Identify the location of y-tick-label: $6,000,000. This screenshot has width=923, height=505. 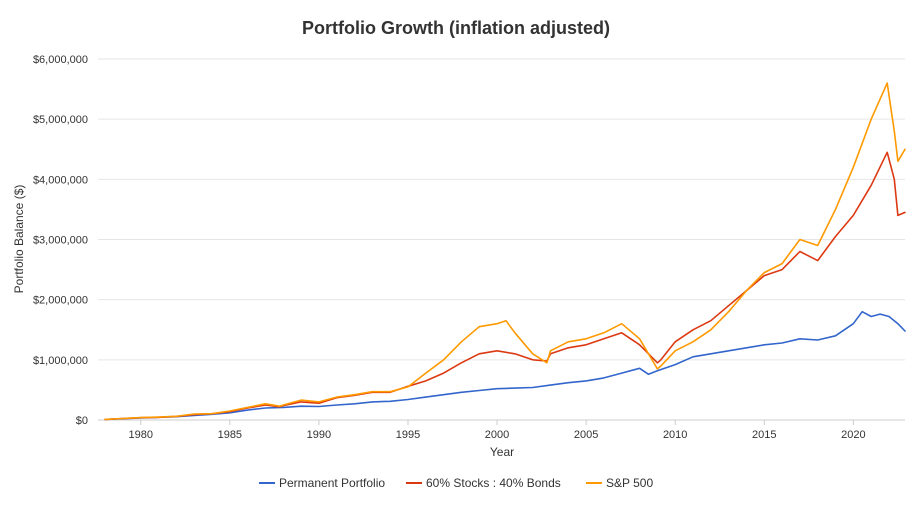
(60, 60).